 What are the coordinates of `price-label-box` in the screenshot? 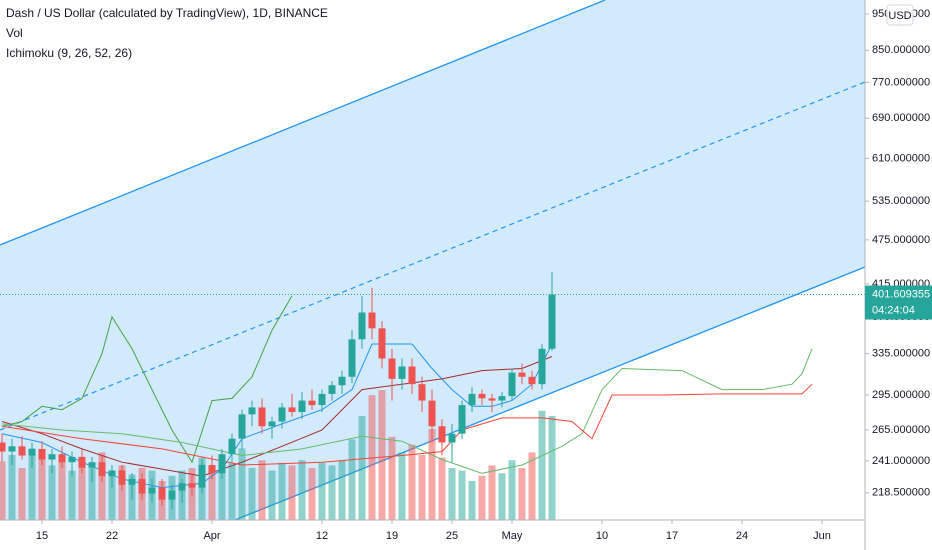 It's located at (898, 302).